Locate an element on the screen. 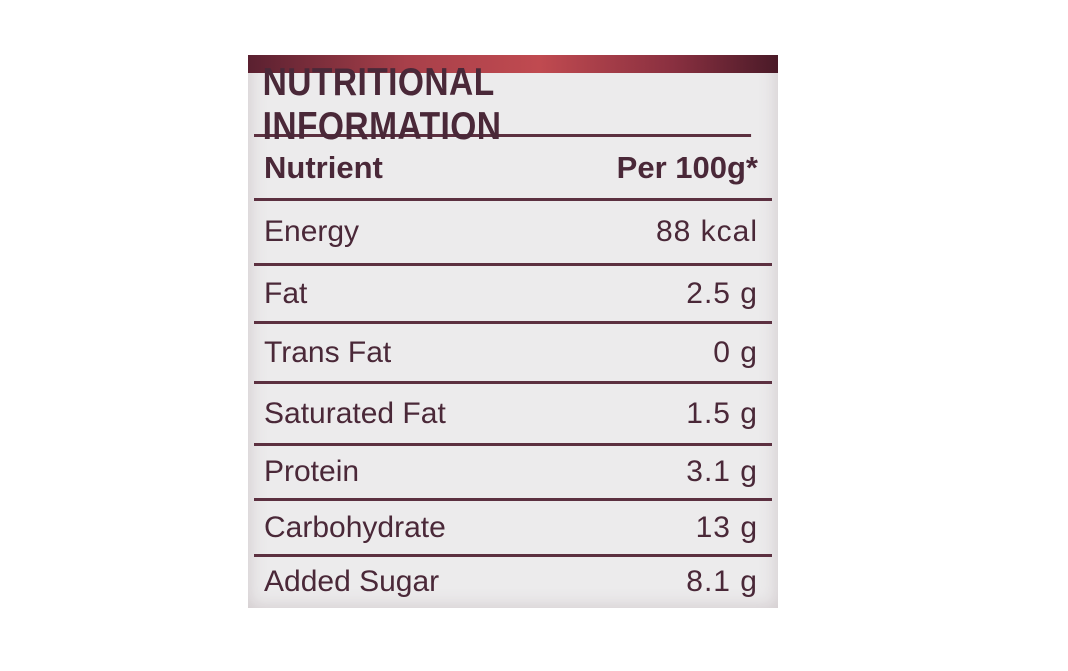 This screenshot has height=671, width=1068. table-row: Protein 3.1 g is located at coordinates (513, 473).